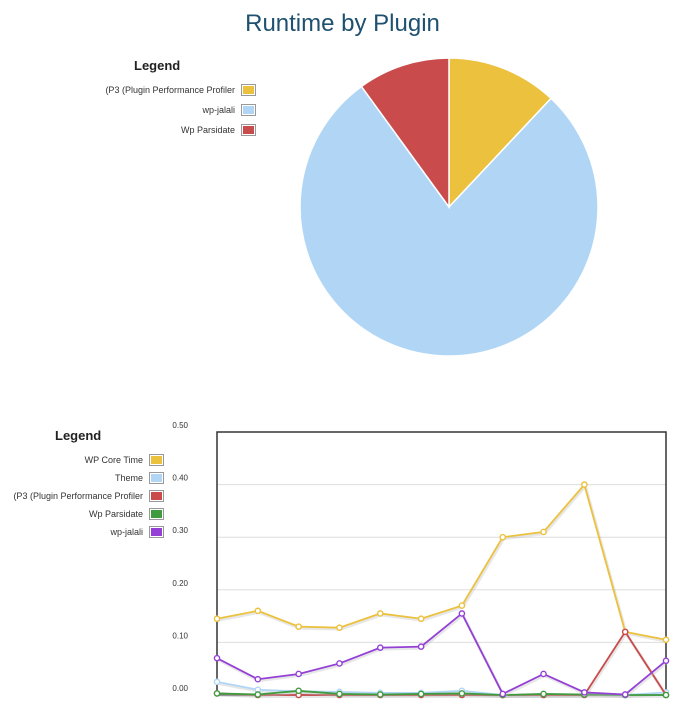 The image size is (685, 725). What do you see at coordinates (78, 435) in the screenshot?
I see `line-legend-title: Legend` at bounding box center [78, 435].